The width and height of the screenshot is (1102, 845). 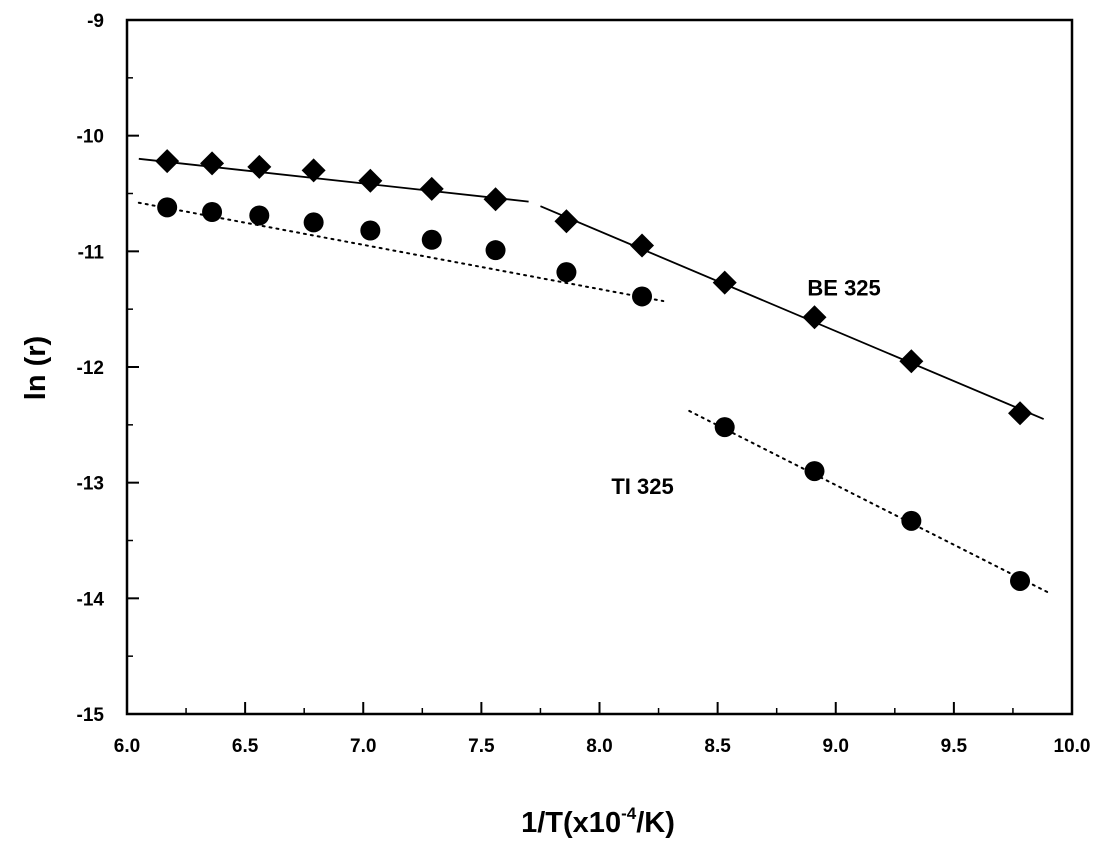 What do you see at coordinates (717, 746) in the screenshot?
I see `x-tick-label: 8.5` at bounding box center [717, 746].